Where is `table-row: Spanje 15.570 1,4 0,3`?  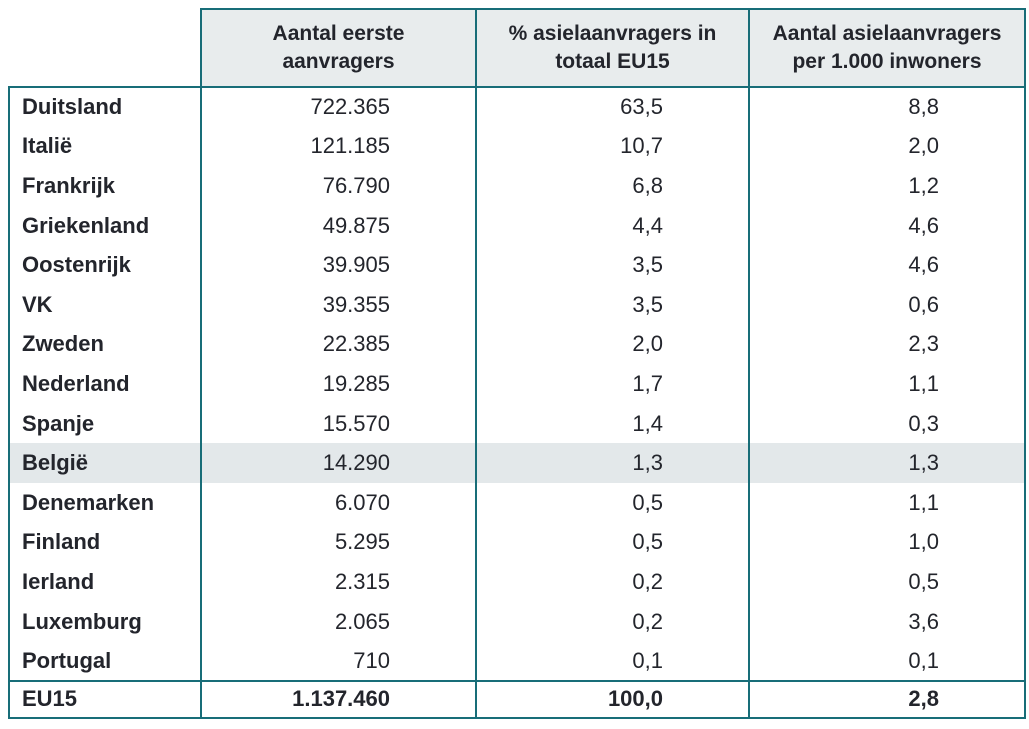 table-row: Spanje 15.570 1,4 0,3 is located at coordinates (517, 423).